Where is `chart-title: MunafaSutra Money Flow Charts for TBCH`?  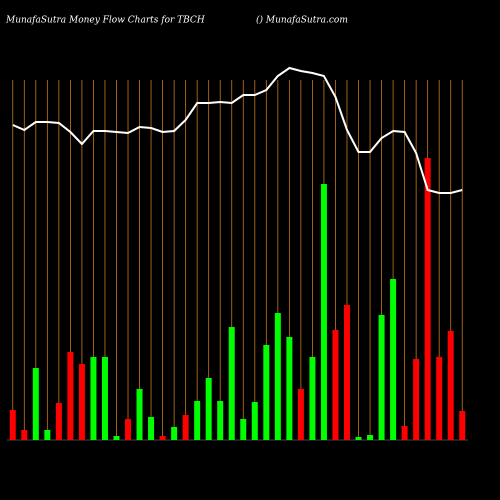
chart-title: MunafaSutra Money Flow Charts for TBCH is located at coordinates (105, 21).